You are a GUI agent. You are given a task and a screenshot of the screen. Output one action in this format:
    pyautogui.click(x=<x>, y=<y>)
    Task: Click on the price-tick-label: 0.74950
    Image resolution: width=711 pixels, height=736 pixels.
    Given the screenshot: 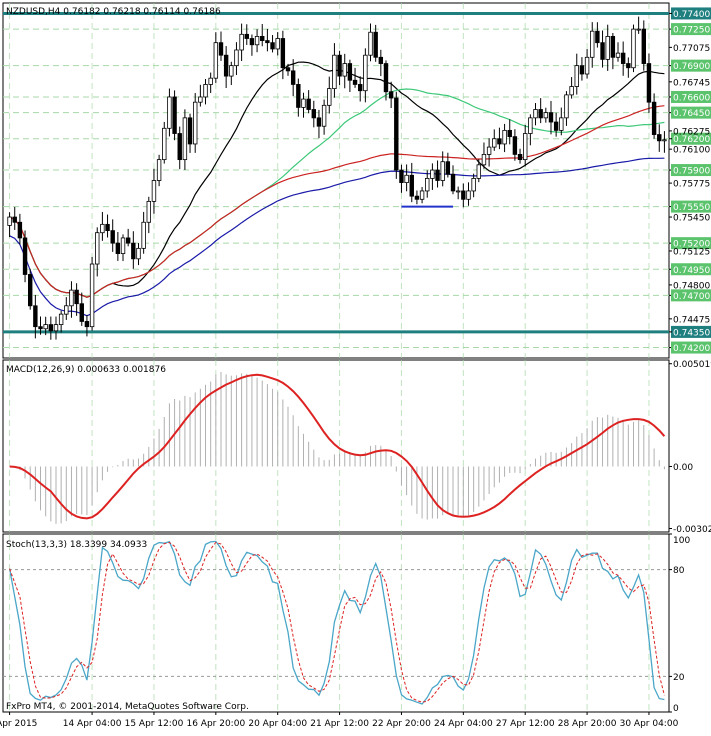 What is the action you would take?
    pyautogui.click(x=691, y=271)
    